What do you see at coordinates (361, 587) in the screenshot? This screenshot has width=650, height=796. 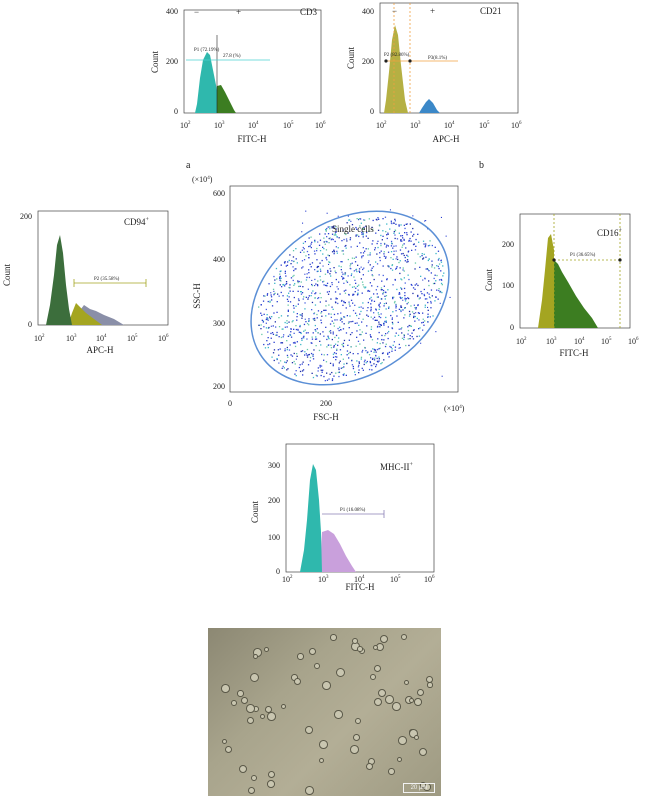 I see `x-axis-label: FITC-H` at bounding box center [361, 587].